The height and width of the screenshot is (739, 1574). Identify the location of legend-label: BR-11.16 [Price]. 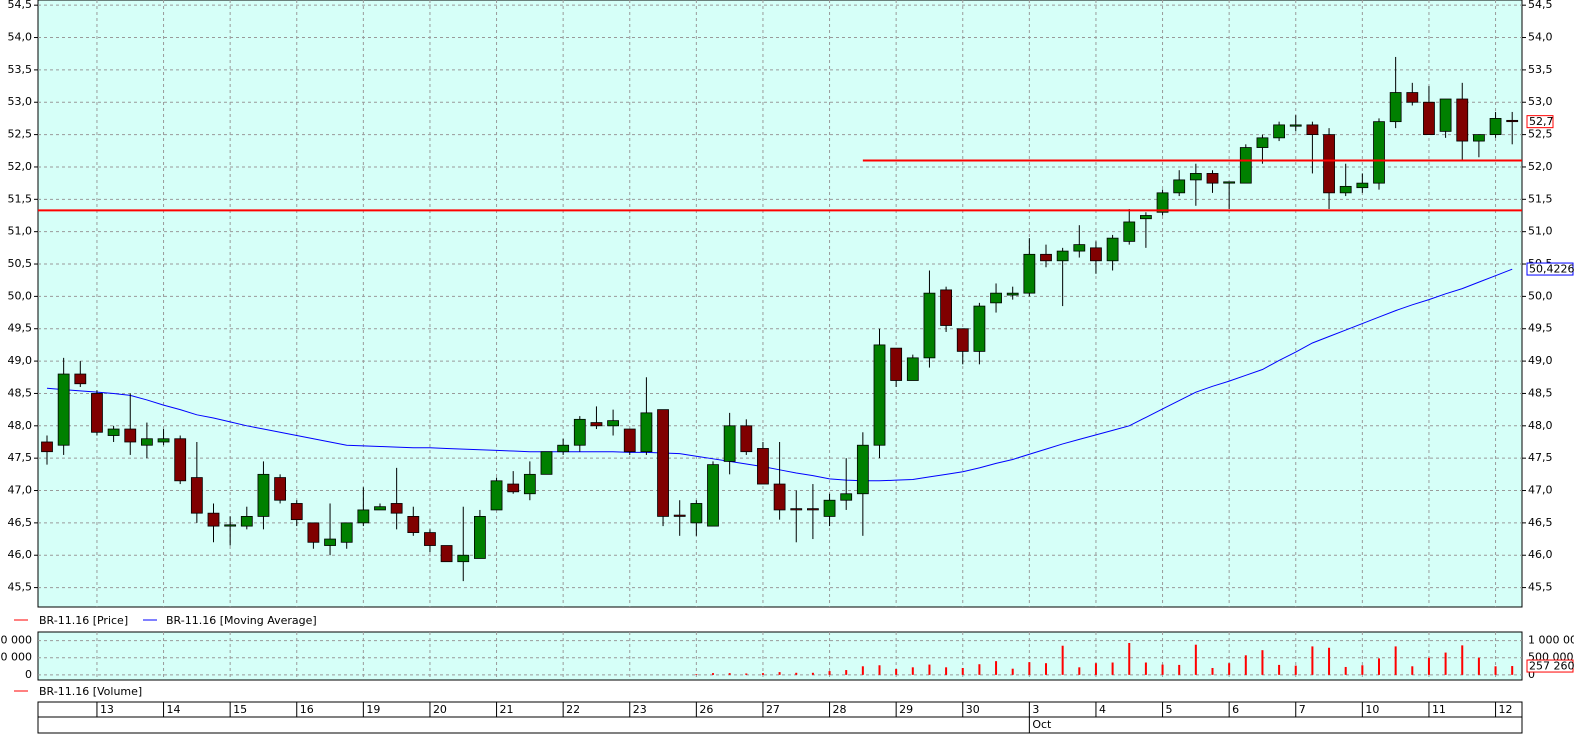
(83, 620).